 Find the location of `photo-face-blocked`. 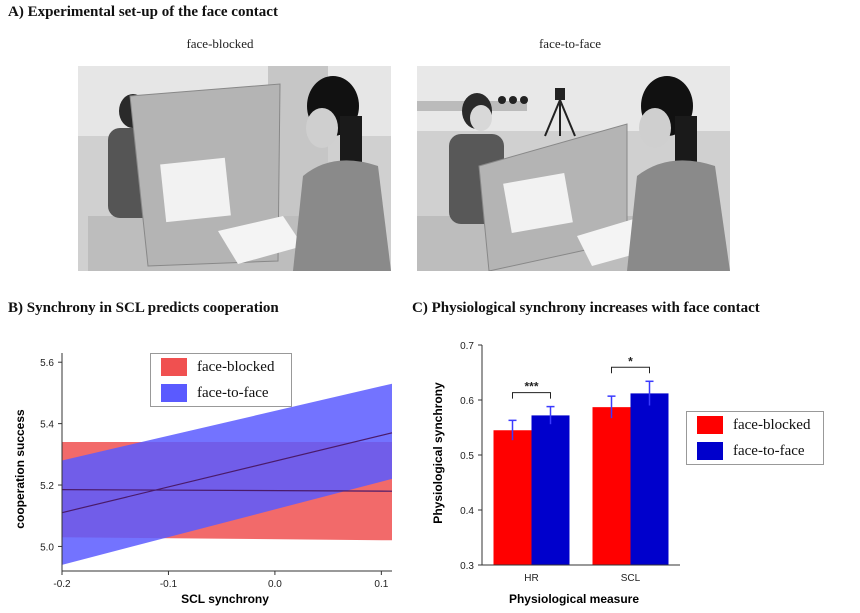

photo-face-blocked is located at coordinates (234, 168).